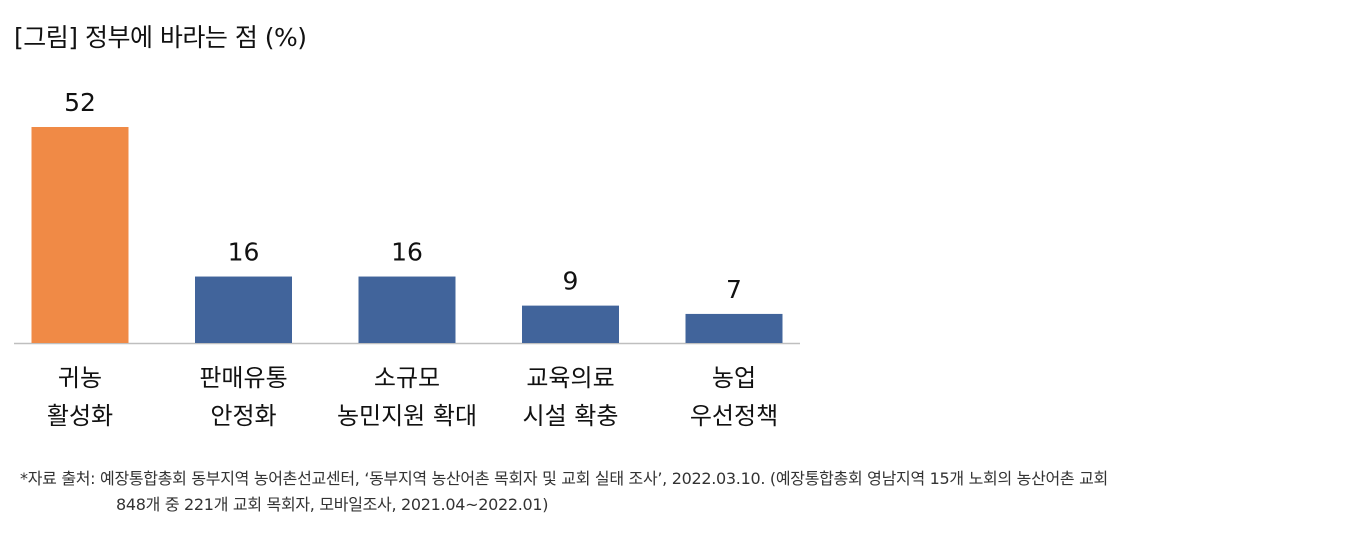 Image resolution: width=1354 pixels, height=536 pixels. I want to click on chart-title: [그림] 정부에 바라는 점 (%), so click(160, 37).